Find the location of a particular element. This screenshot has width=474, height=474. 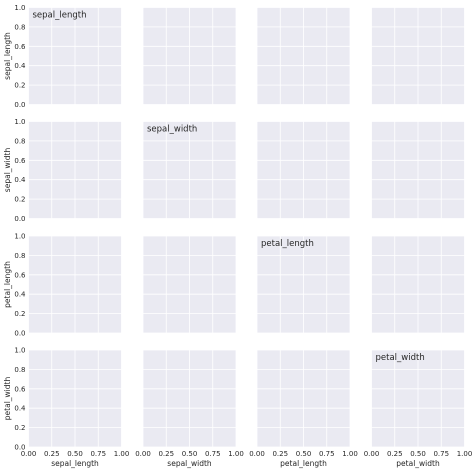

y-axis-label-petal_width: petal_width is located at coordinates (7, 399).